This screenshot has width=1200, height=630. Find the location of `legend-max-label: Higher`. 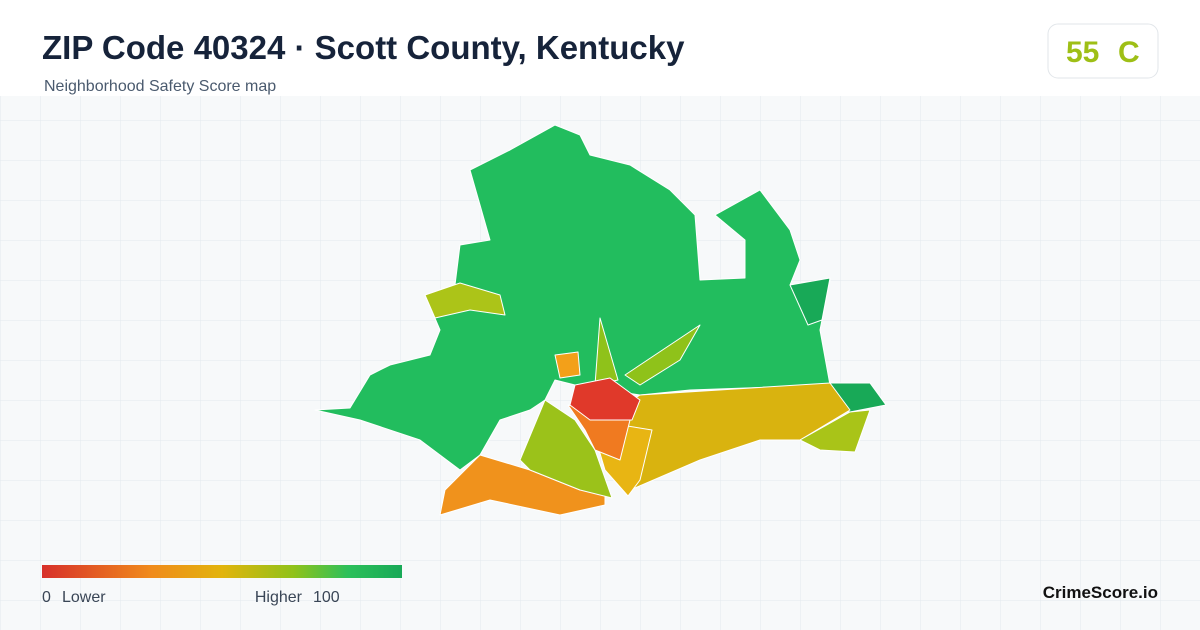

legend-max-label: Higher is located at coordinates (279, 597).